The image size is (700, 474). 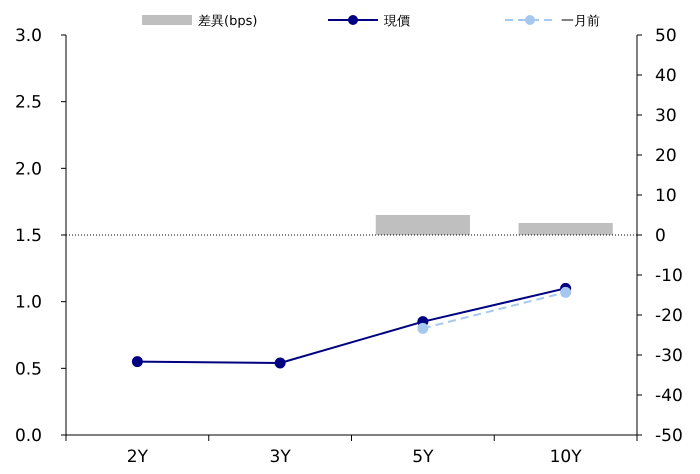 I want to click on y2-tick-label: -30, so click(x=669, y=356).